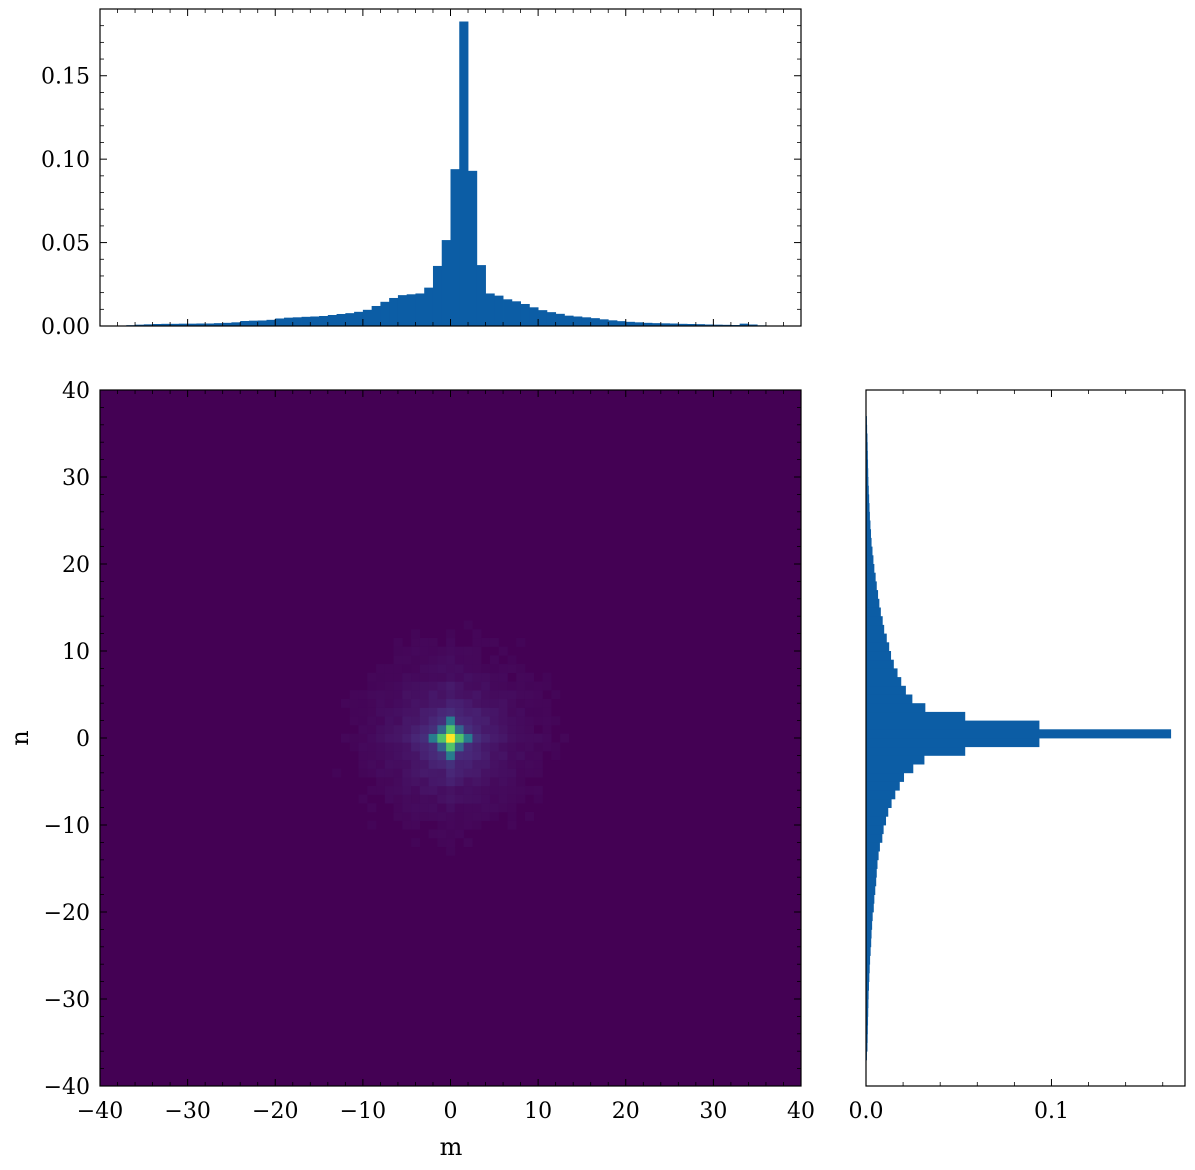  What do you see at coordinates (65, 160) in the screenshot?
I see `top-ytick-label: 0.10` at bounding box center [65, 160].